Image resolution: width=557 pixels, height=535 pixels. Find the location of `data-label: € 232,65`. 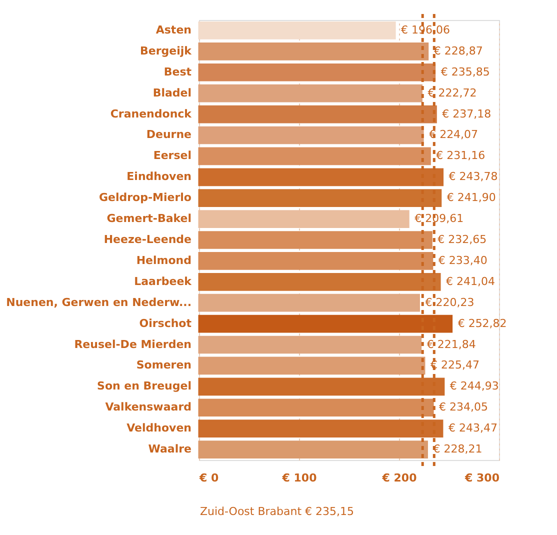

data-label: € 232,65 is located at coordinates (462, 239).